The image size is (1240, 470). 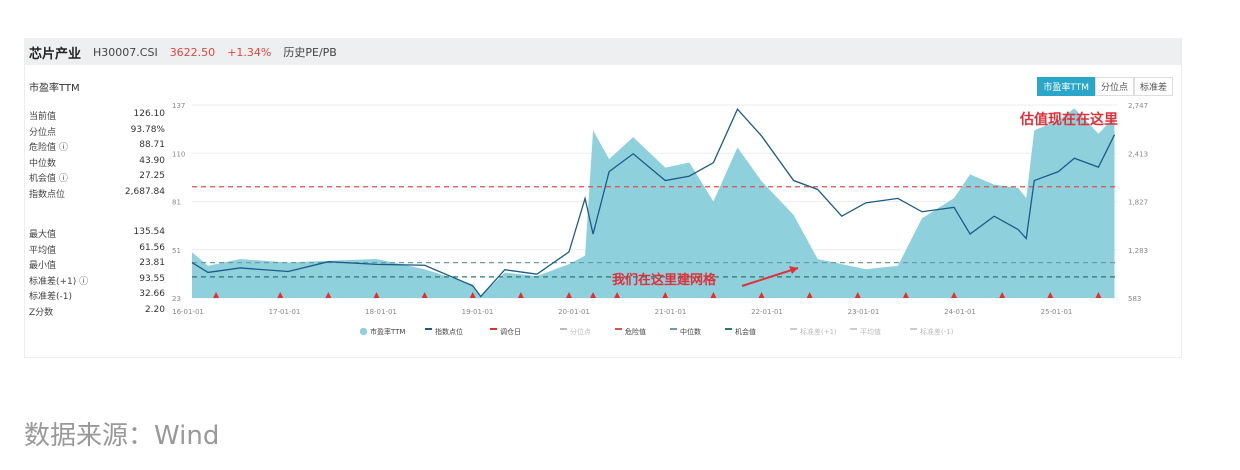 I want to click on stat-label: 标准差(+1) ⓘ, so click(x=59, y=281).